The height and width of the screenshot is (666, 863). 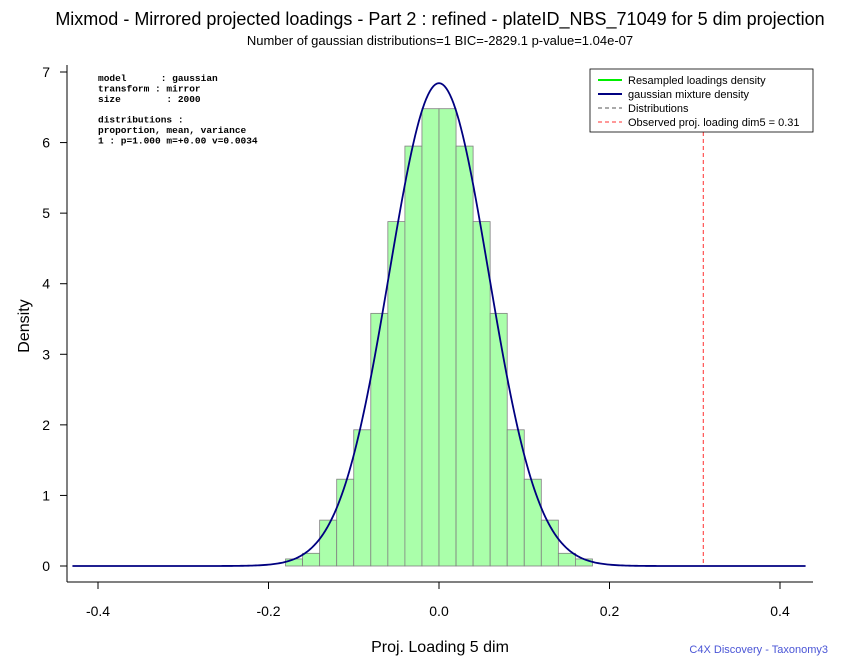 I want to click on info-line: proportion, mean, variance, so click(x=172, y=130).